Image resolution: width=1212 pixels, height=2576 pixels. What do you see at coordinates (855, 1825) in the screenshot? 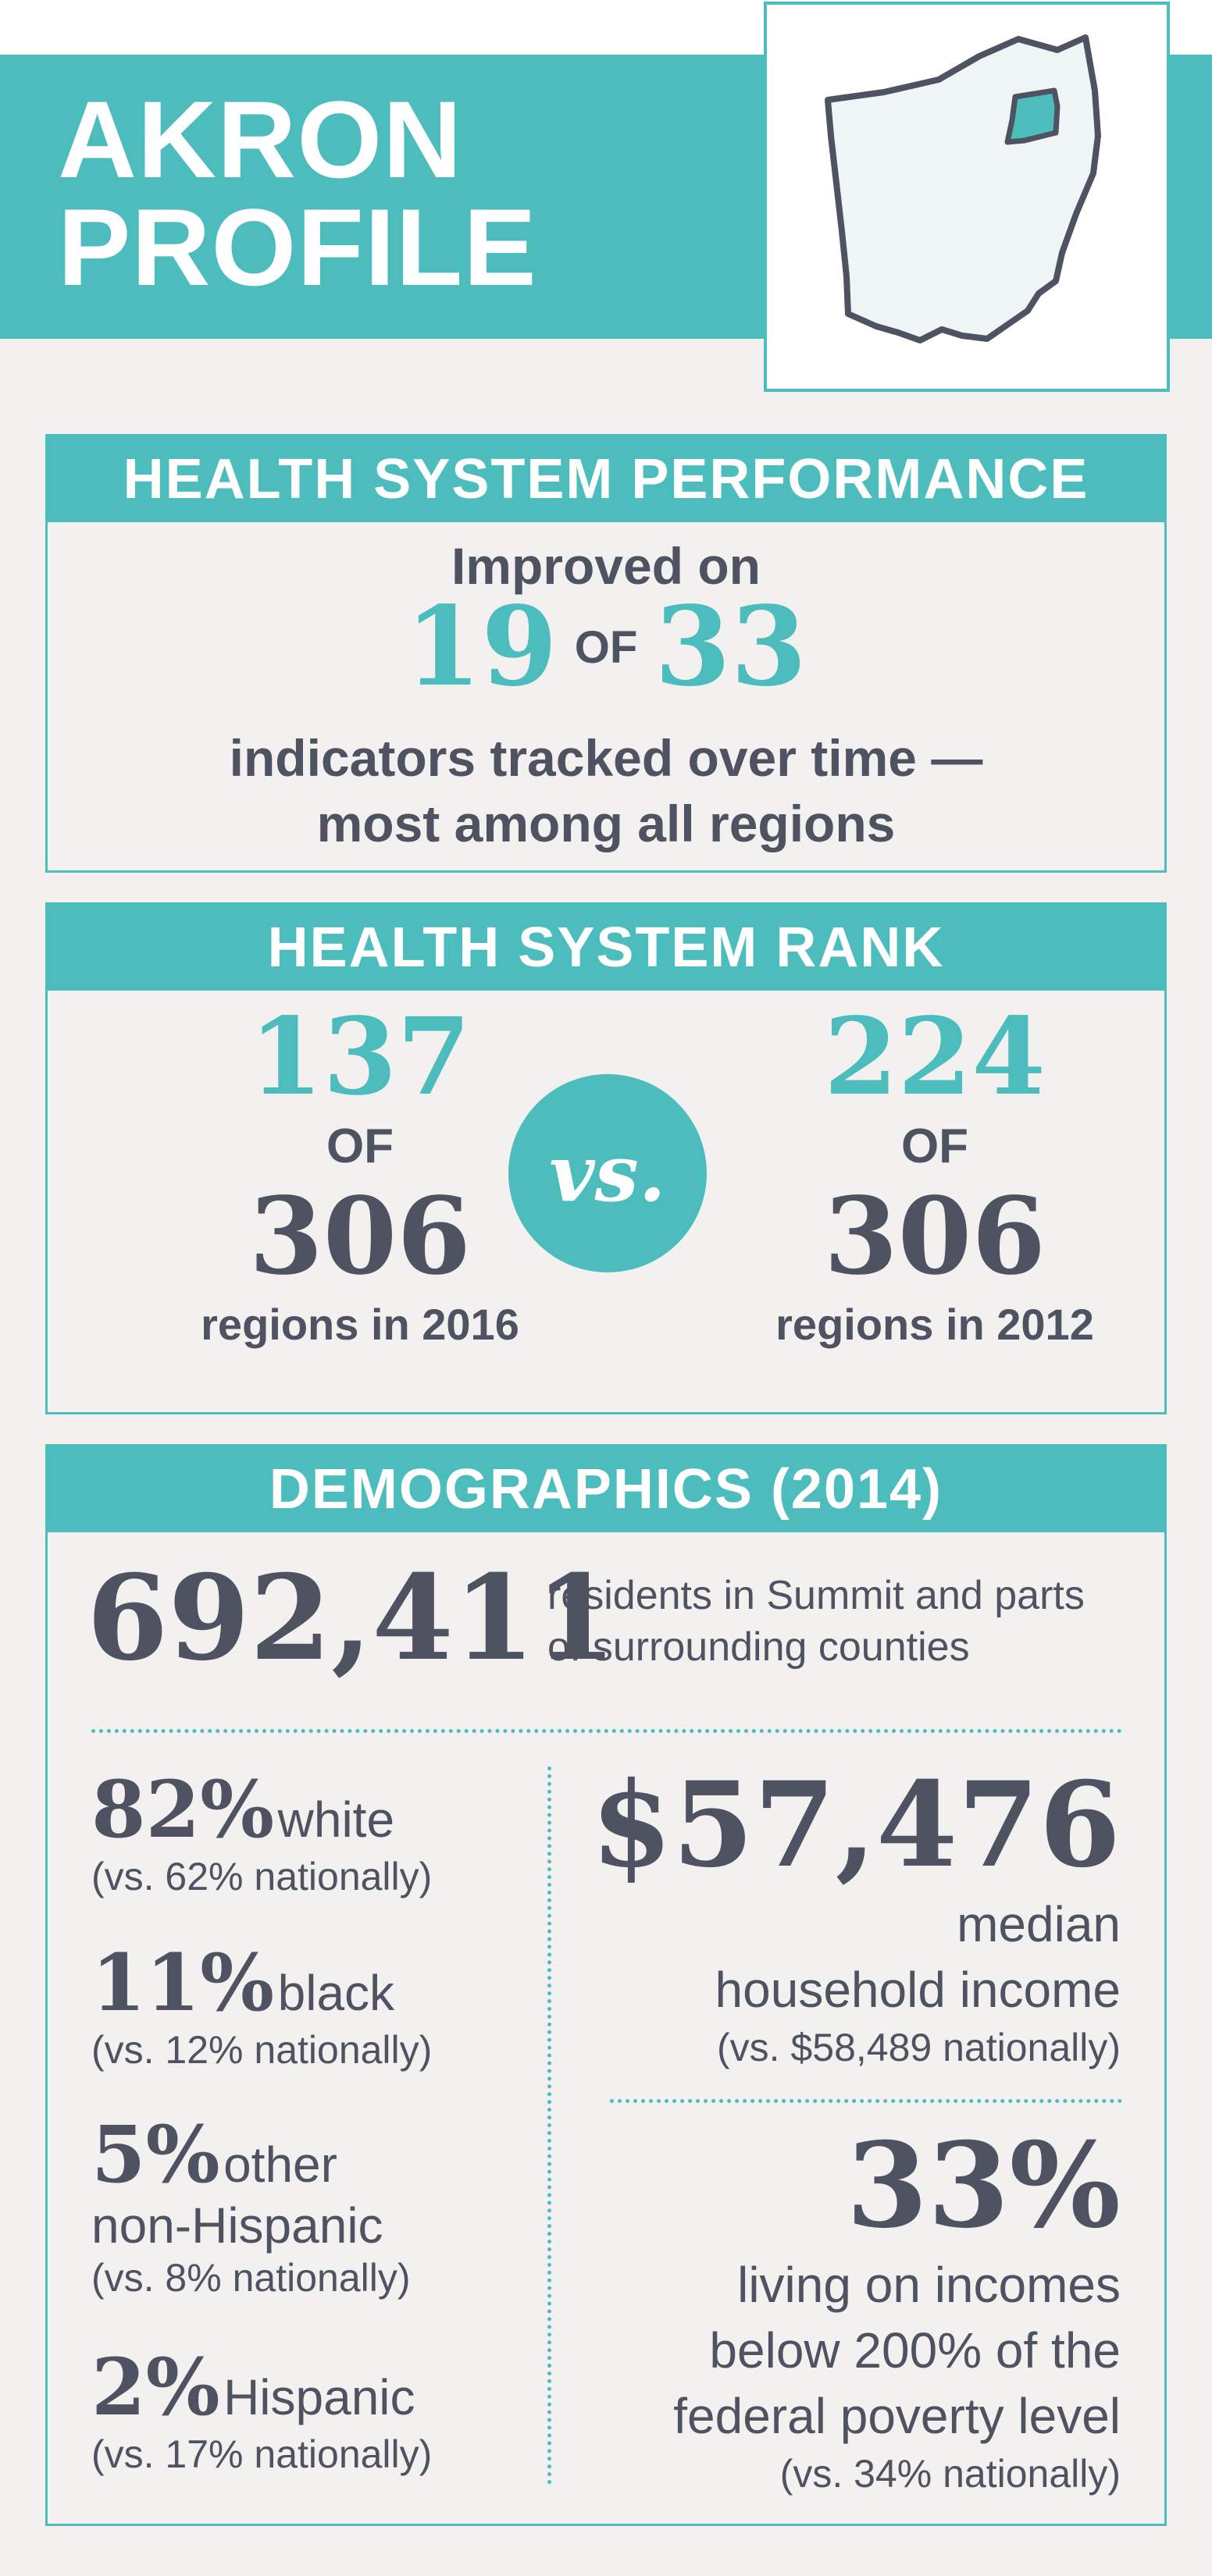
I see `income-value: $57,476` at bounding box center [855, 1825].